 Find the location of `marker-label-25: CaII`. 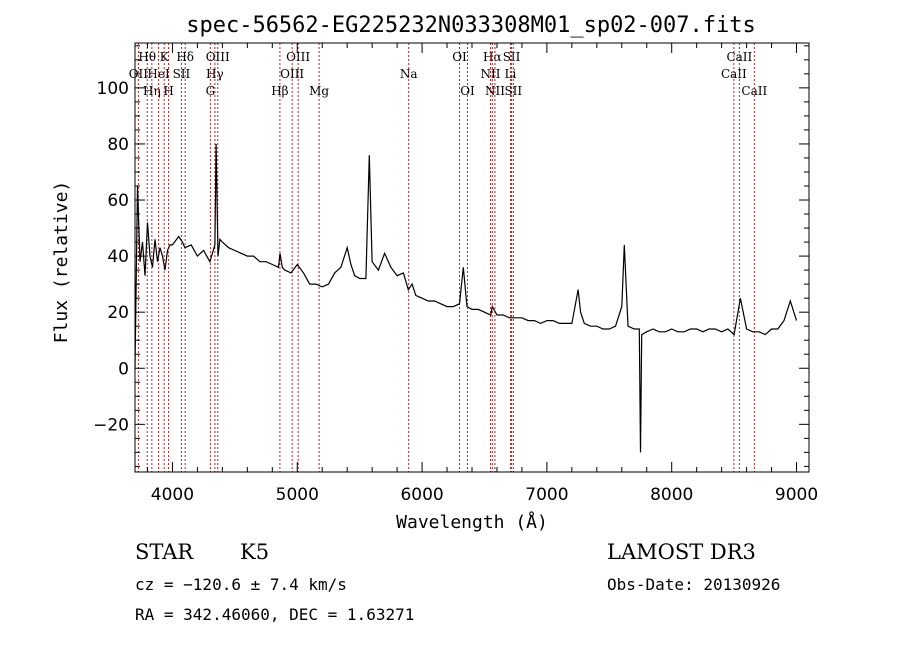

marker-label-25: CaII is located at coordinates (739, 57).